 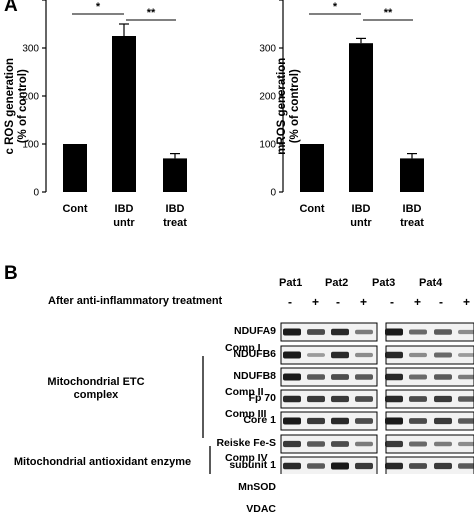 I want to click on y-tick-label: 200, so click(x=30, y=97).